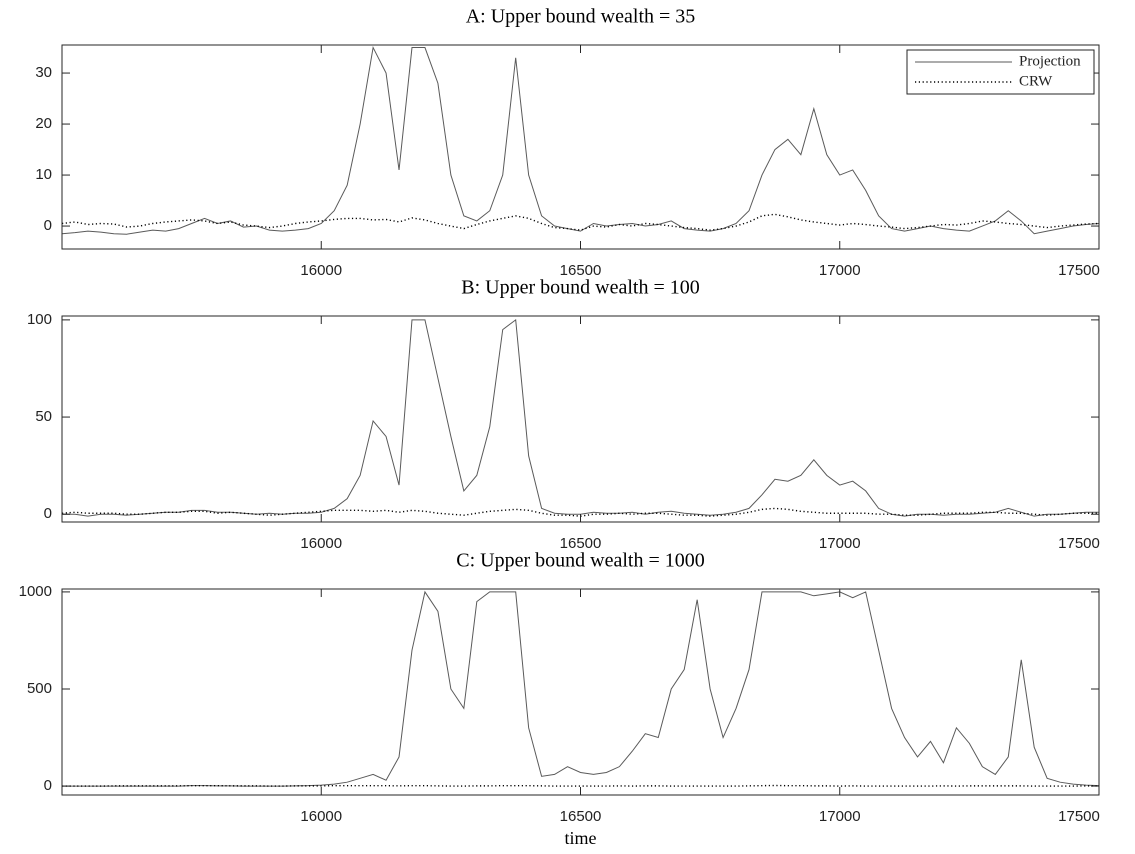 The width and height of the screenshot is (1135, 854). What do you see at coordinates (581, 17) in the screenshot?
I see `chart-title: A: Upper bound wealth = 35` at bounding box center [581, 17].